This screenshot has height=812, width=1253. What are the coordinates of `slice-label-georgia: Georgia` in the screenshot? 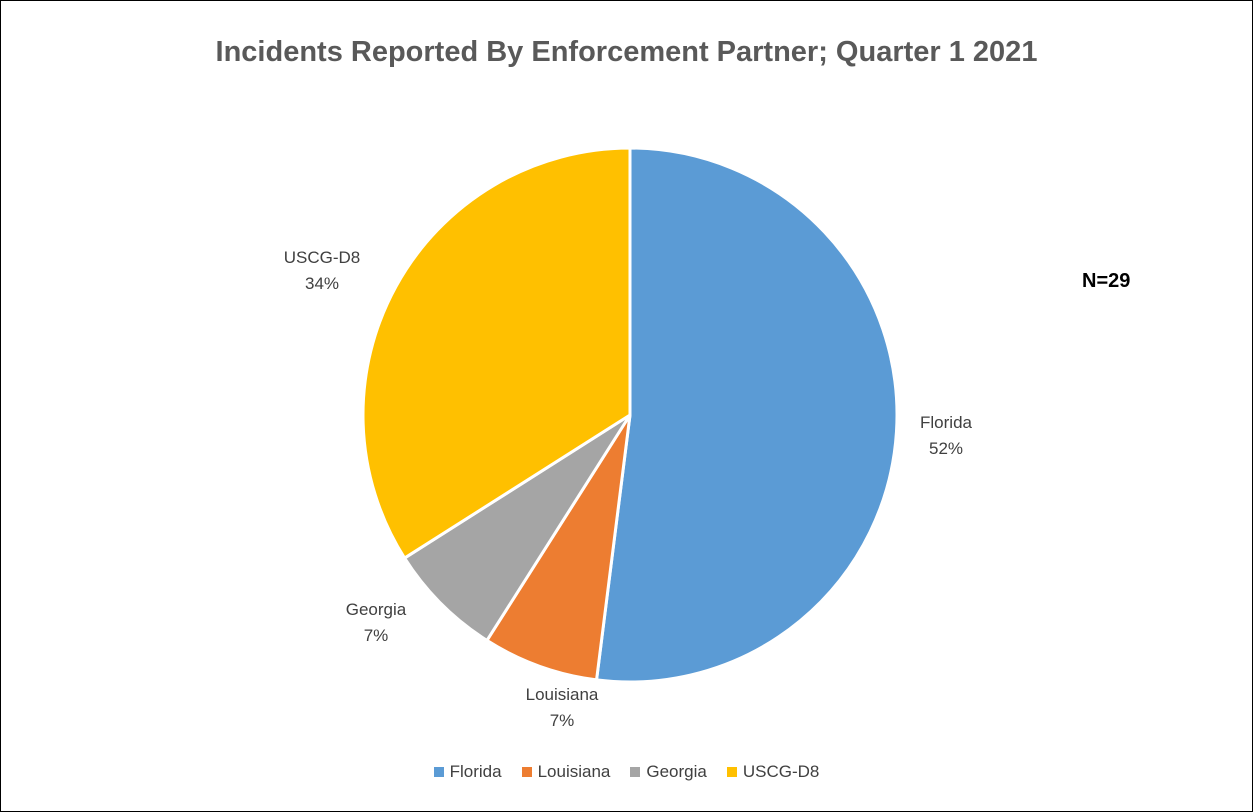 It's located at (376, 609).